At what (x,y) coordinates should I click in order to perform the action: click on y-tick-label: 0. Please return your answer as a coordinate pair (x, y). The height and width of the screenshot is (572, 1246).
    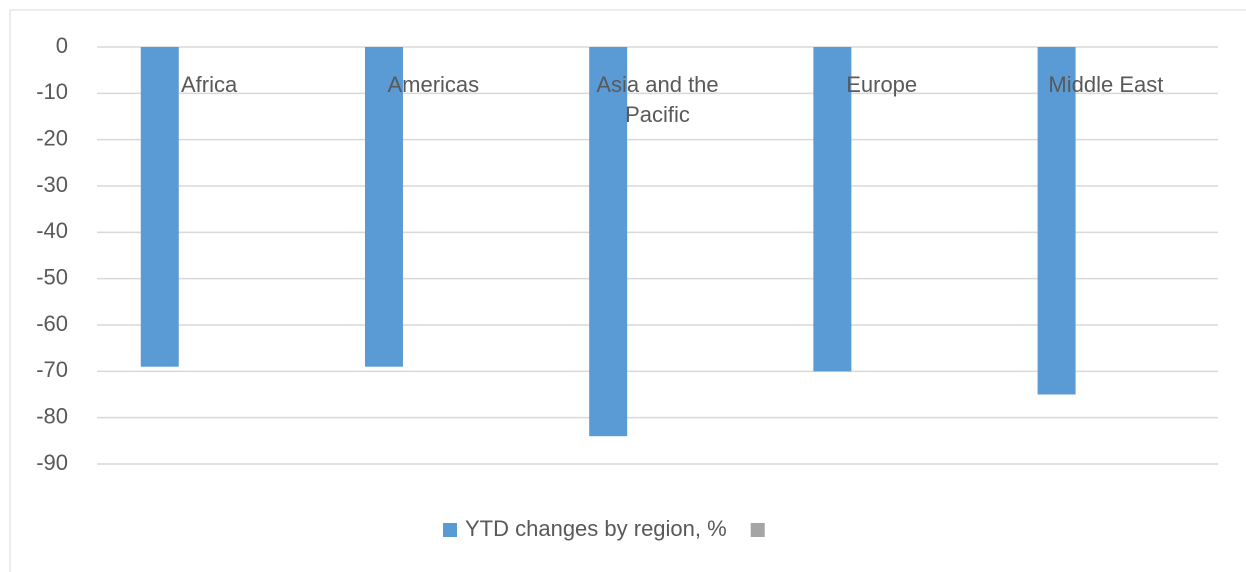
    Looking at the image, I should click on (62, 45).